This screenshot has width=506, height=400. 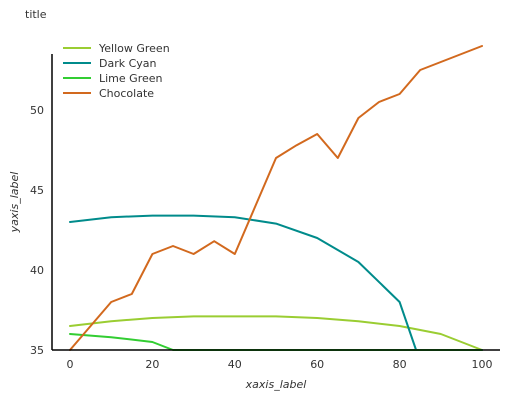 I want to click on legend-label-dark-cyan: Dark Cyan, so click(x=128, y=63).